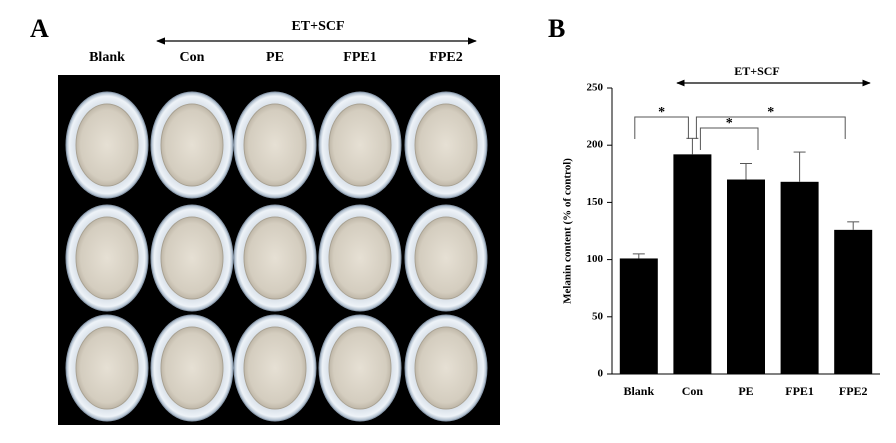 The height and width of the screenshot is (443, 896). Describe the element at coordinates (595, 145) in the screenshot. I see `y-tick-label: 200` at that location.